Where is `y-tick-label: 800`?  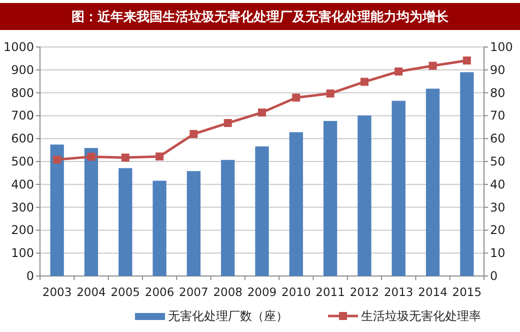 y-tick-label: 800 is located at coordinates (22, 93).